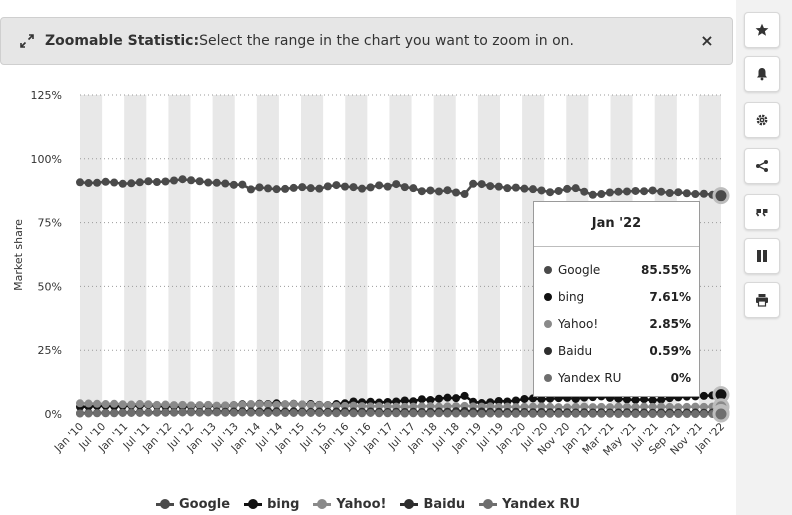 The height and width of the screenshot is (515, 792). Describe the element at coordinates (762, 256) in the screenshot. I see `pause-button` at that location.